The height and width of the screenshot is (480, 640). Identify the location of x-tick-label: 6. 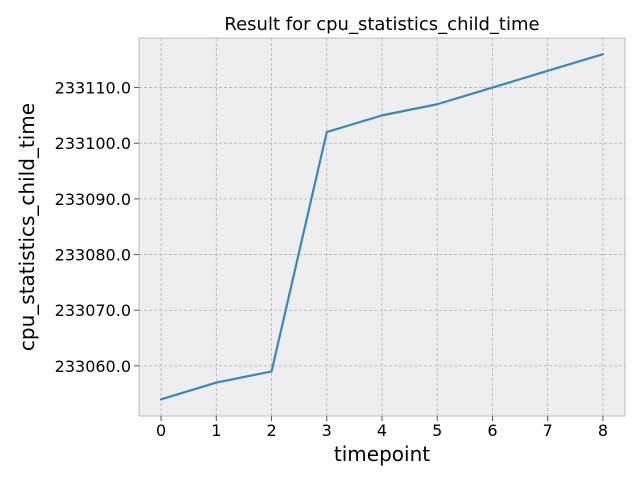
(492, 430).